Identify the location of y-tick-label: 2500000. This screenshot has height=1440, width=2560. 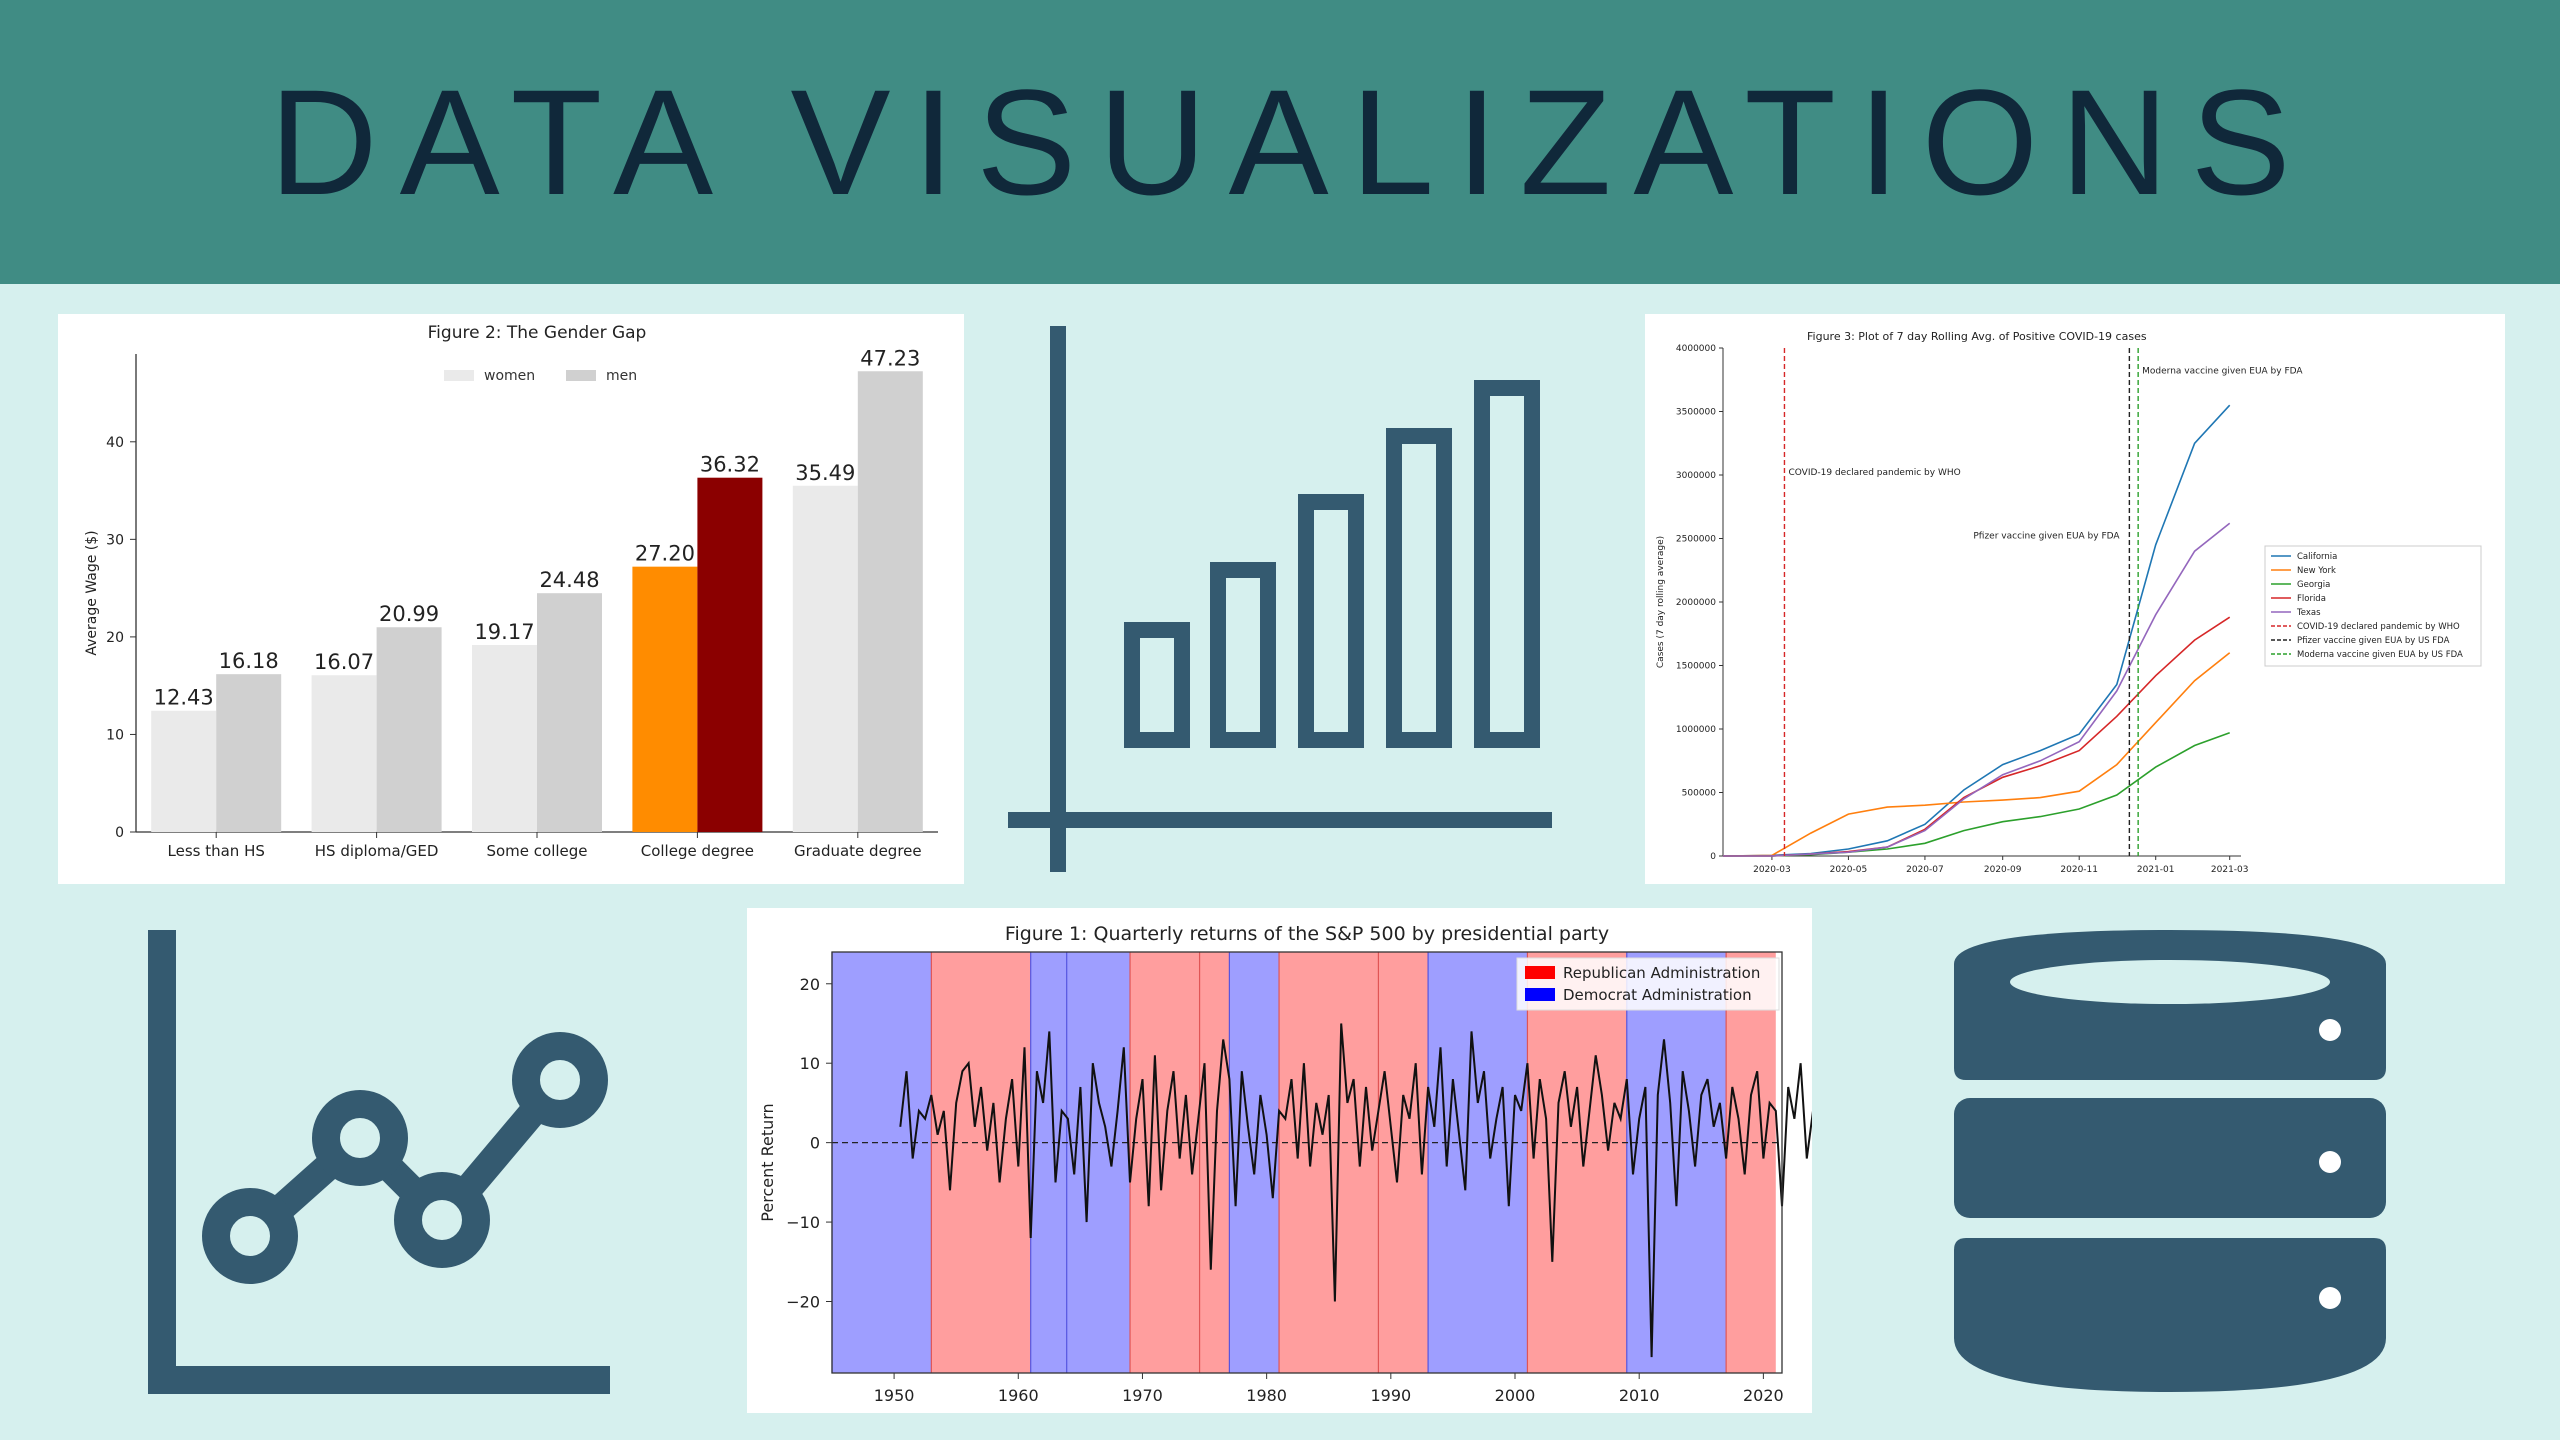
(1696, 540).